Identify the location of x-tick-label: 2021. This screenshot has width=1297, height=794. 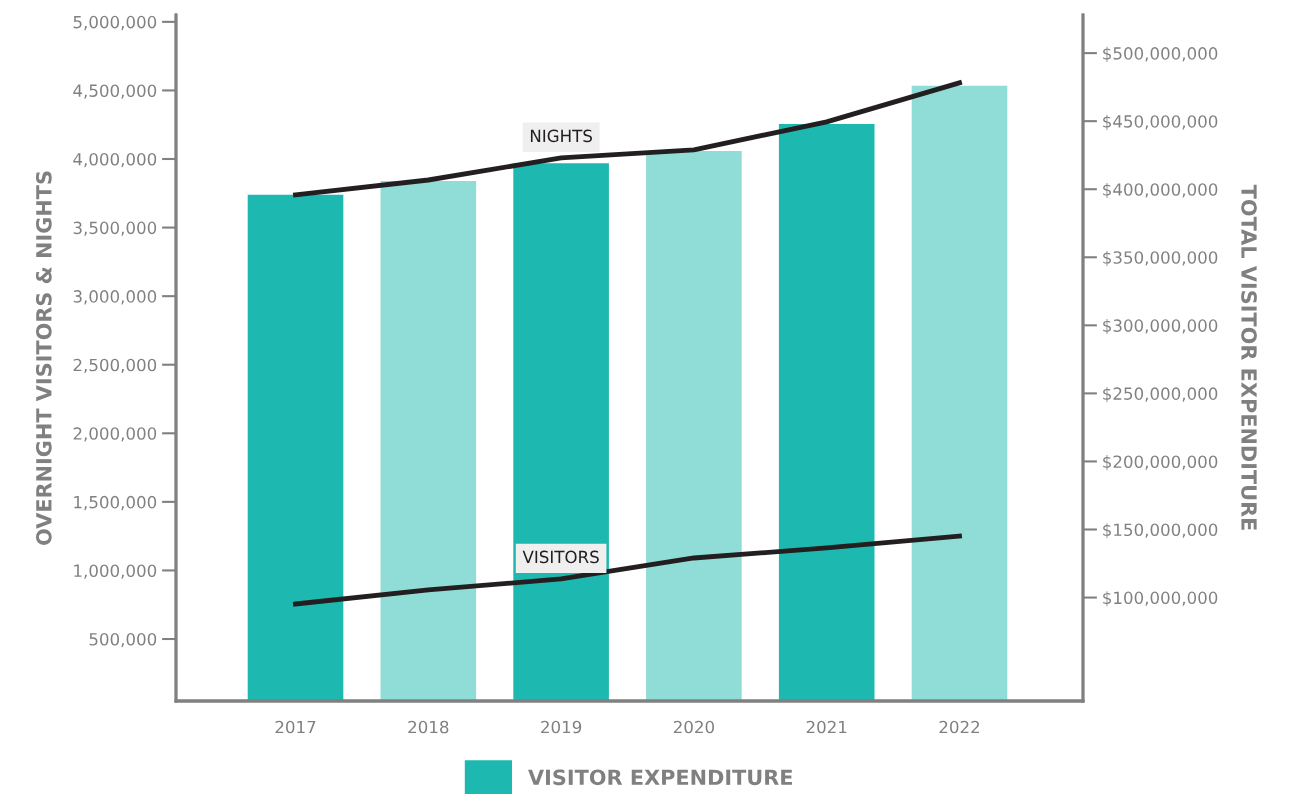
(826, 727).